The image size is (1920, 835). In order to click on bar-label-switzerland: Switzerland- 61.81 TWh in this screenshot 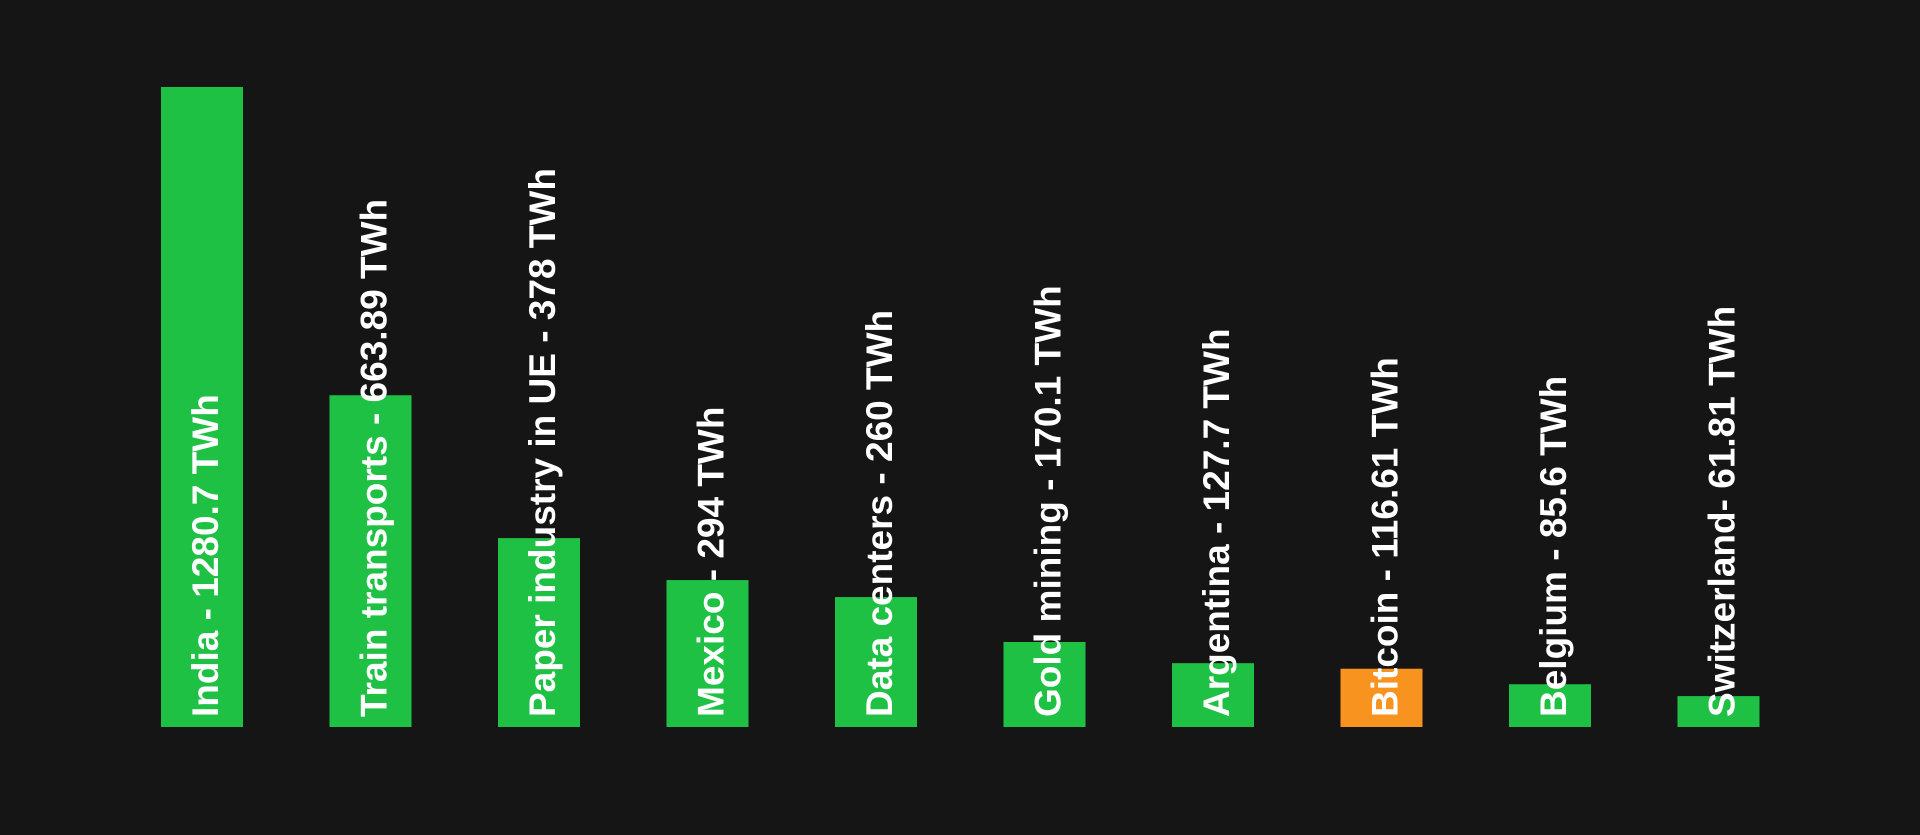, I will do `click(1722, 511)`.